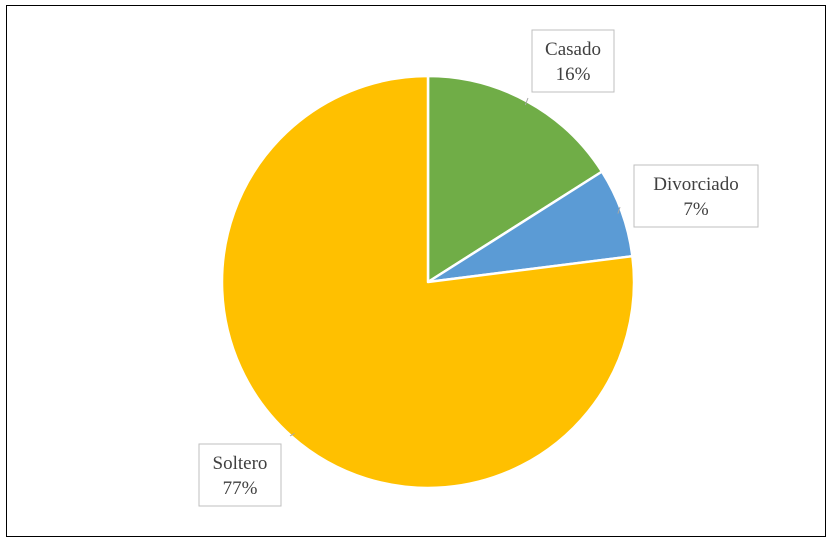 Image resolution: width=834 pixels, height=544 pixels. What do you see at coordinates (619, 210) in the screenshot?
I see `leader-line-divorciado` at bounding box center [619, 210].